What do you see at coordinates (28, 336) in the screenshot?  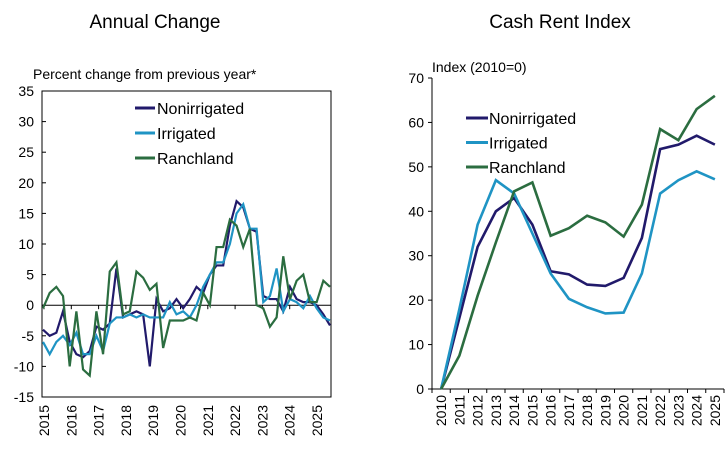 I see `y-tick-label: -5` at bounding box center [28, 336].